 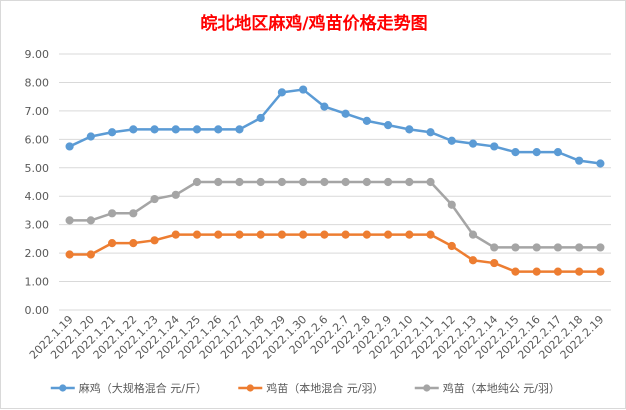 I want to click on y-tick-label: 4.00, so click(x=37, y=196).